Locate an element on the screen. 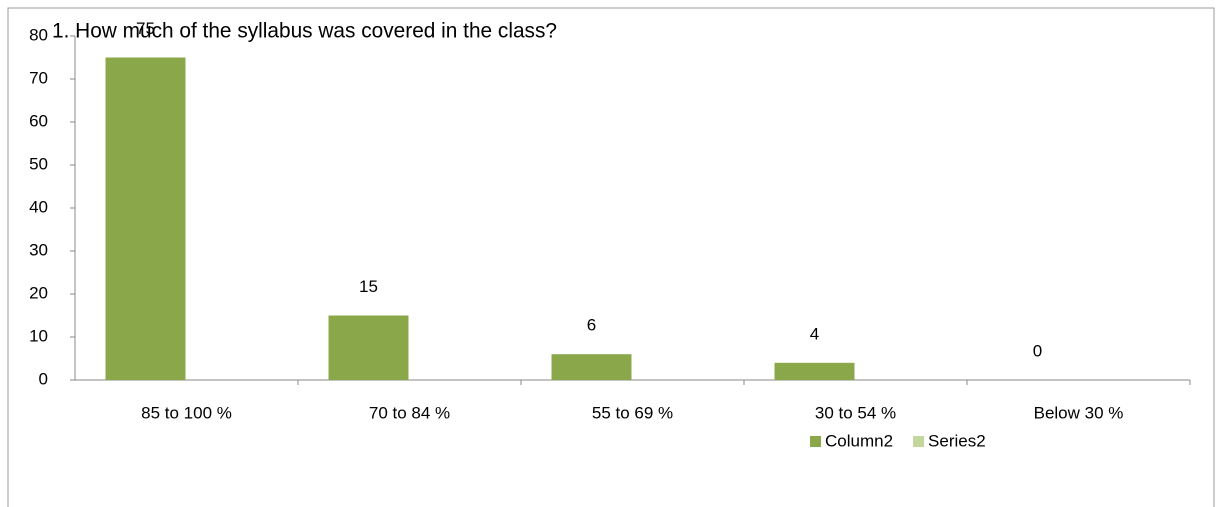 The image size is (1222, 507). data-label: 75 is located at coordinates (145, 28).